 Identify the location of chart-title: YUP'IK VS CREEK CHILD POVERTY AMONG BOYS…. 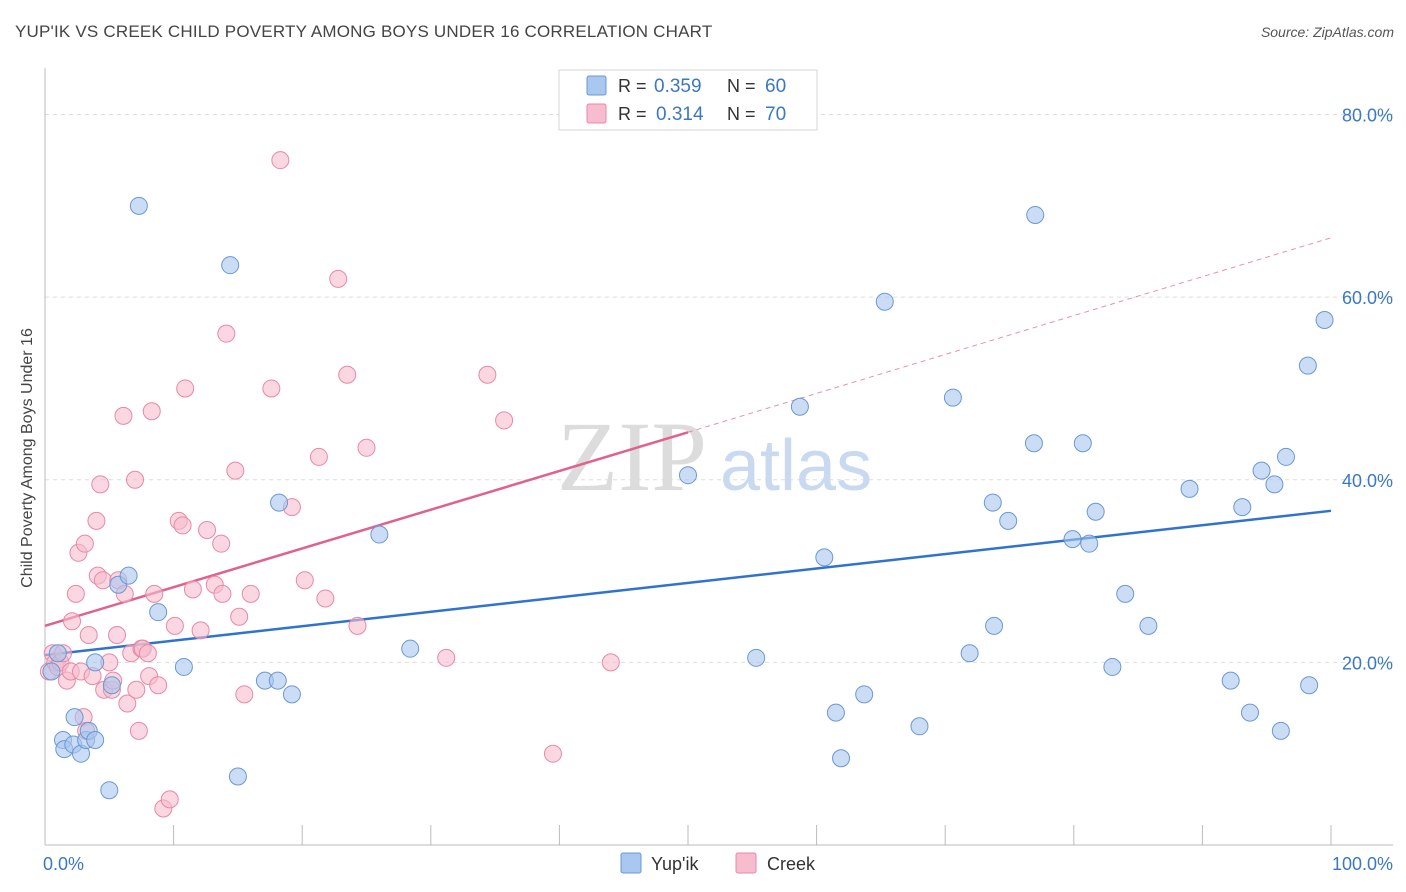
(364, 31).